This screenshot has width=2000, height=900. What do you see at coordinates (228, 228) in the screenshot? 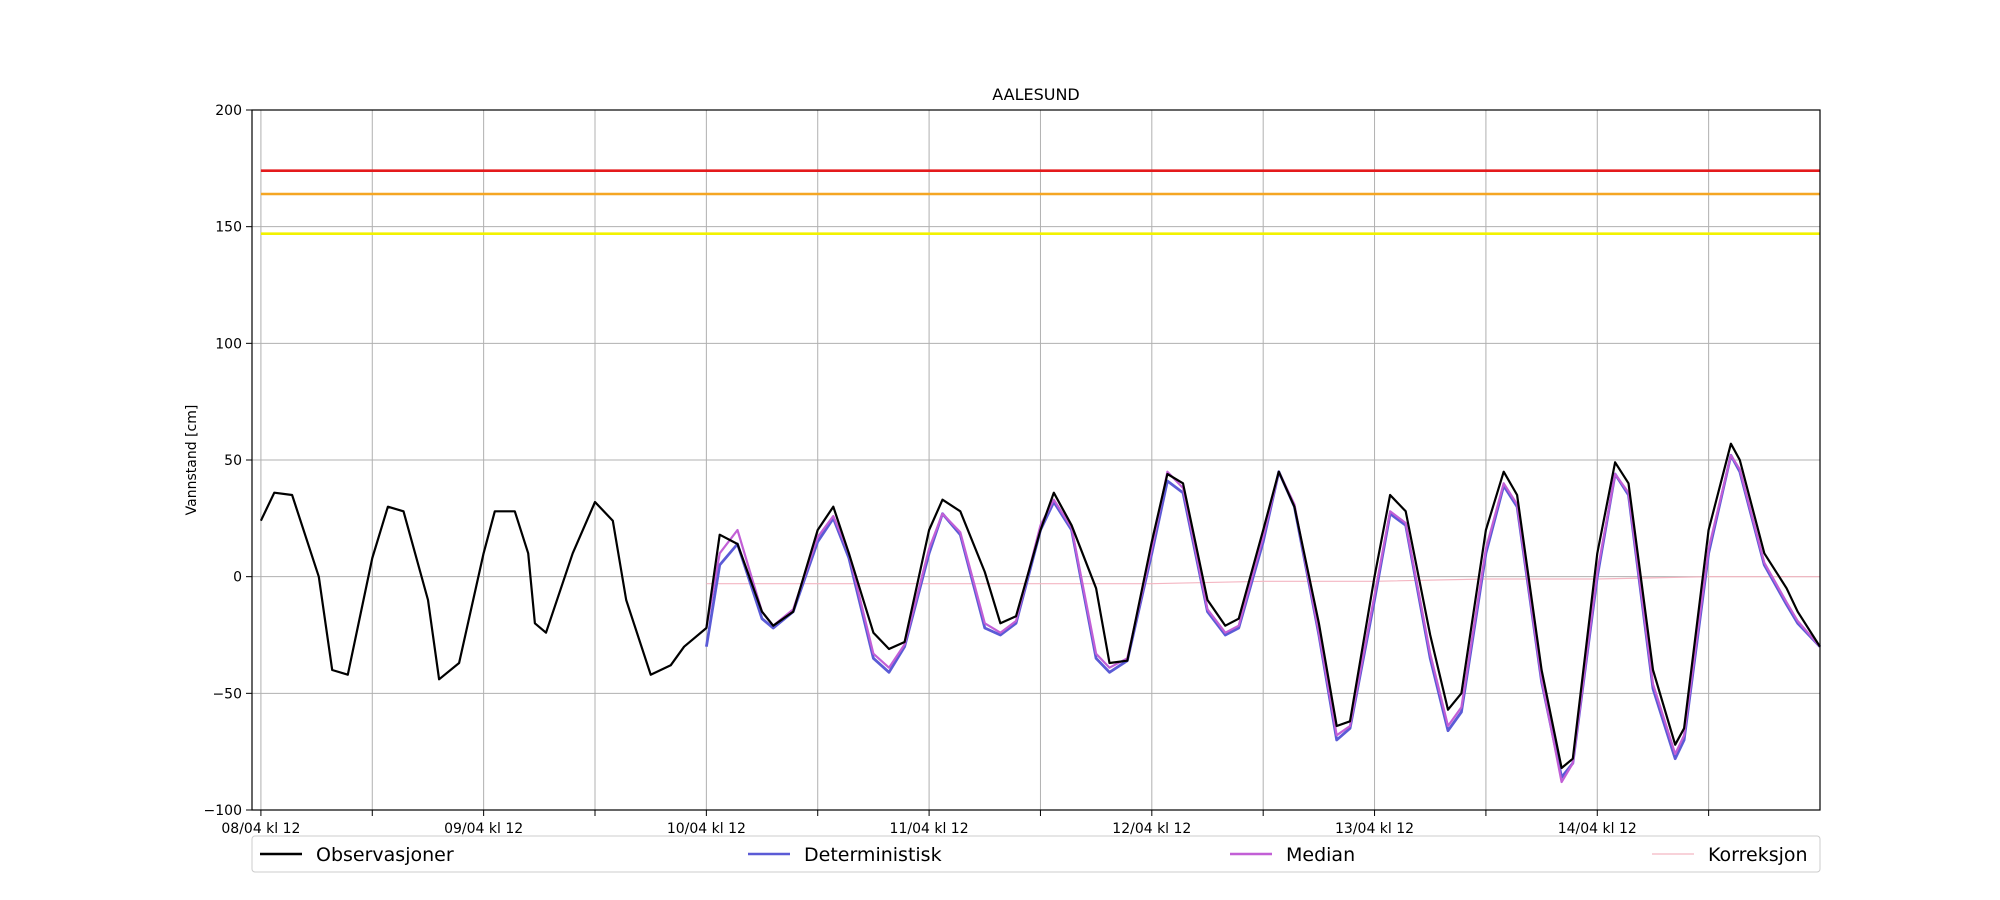
I see `y-tick-label: 150` at bounding box center [228, 228].